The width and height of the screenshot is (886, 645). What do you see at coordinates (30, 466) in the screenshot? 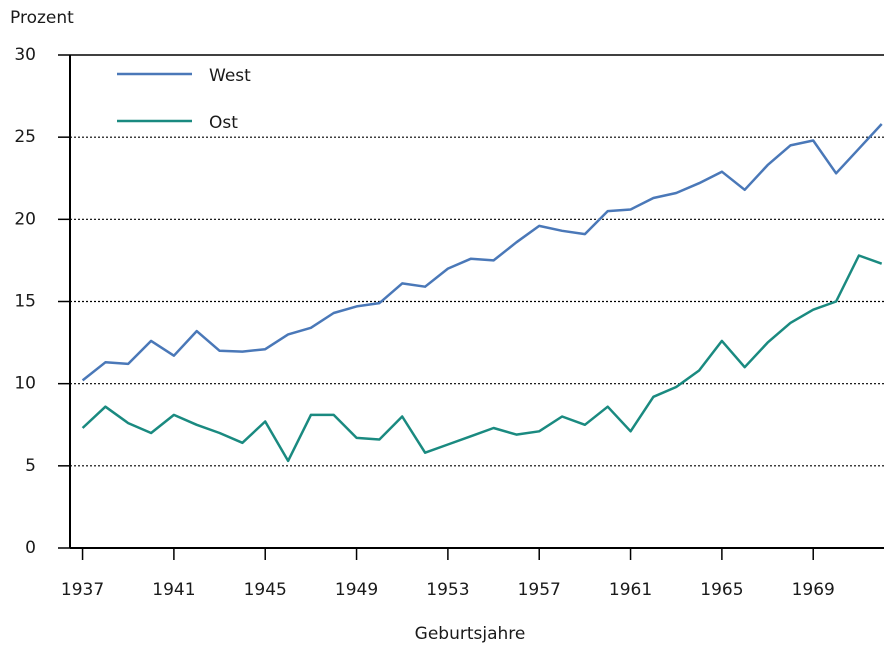
I see `y-tick-label: 5` at bounding box center [30, 466].